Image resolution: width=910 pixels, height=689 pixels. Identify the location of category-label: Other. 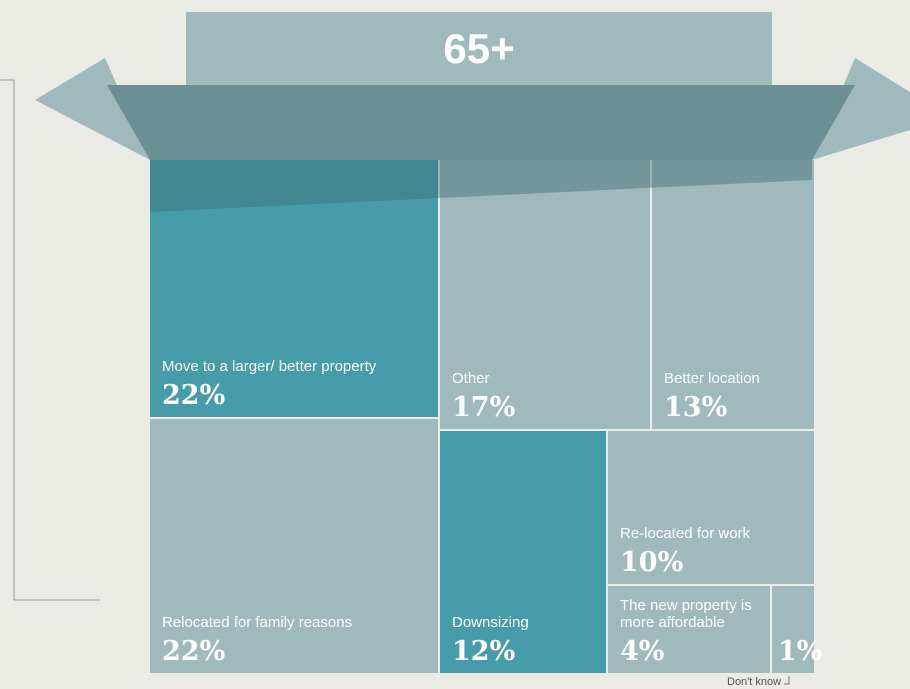
(471, 378).